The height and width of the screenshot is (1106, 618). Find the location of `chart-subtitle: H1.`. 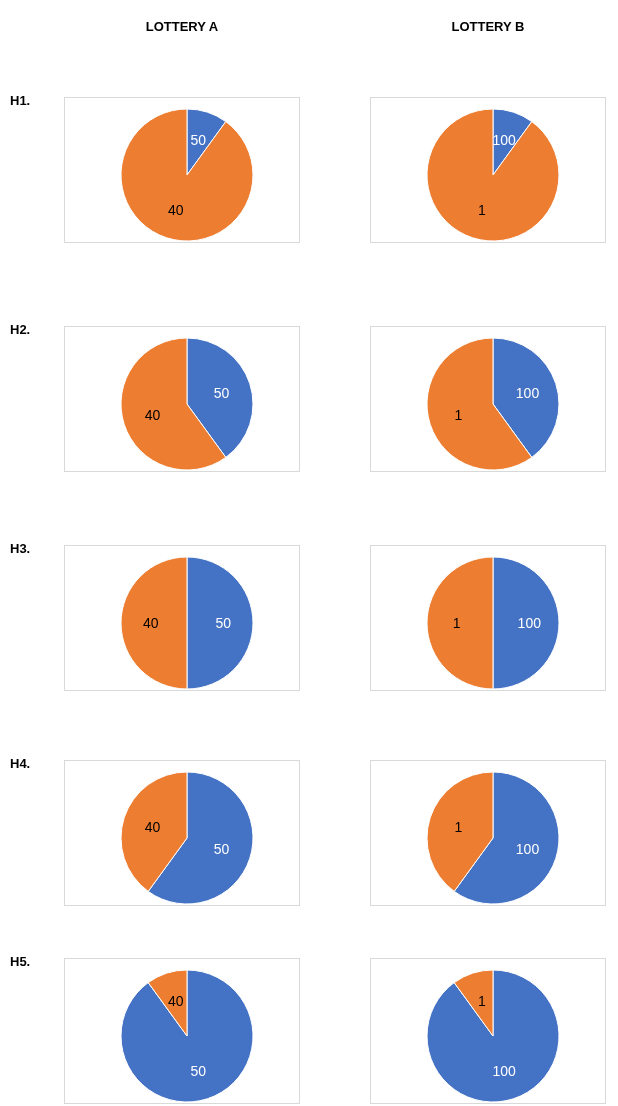

chart-subtitle: H1. is located at coordinates (20, 100).